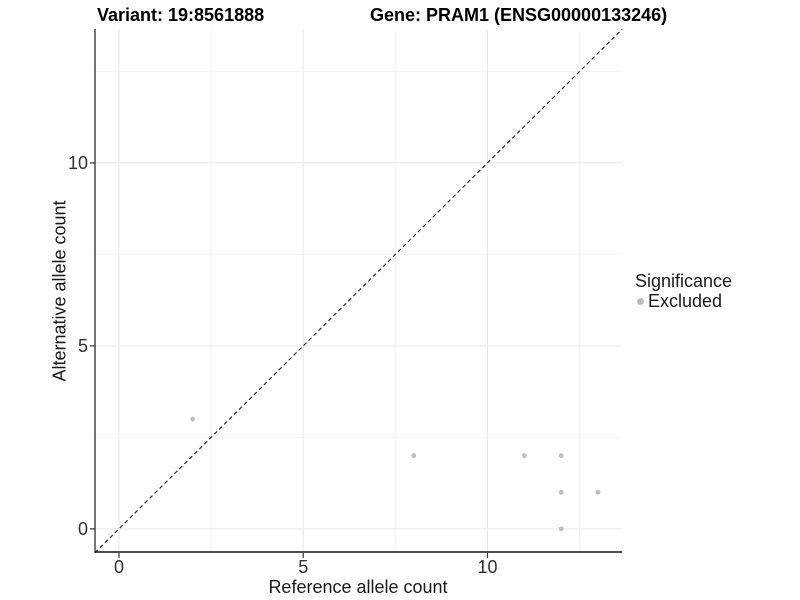 This screenshot has width=800, height=600. I want to click on legend-item-excluded: Excluded, so click(683, 301).